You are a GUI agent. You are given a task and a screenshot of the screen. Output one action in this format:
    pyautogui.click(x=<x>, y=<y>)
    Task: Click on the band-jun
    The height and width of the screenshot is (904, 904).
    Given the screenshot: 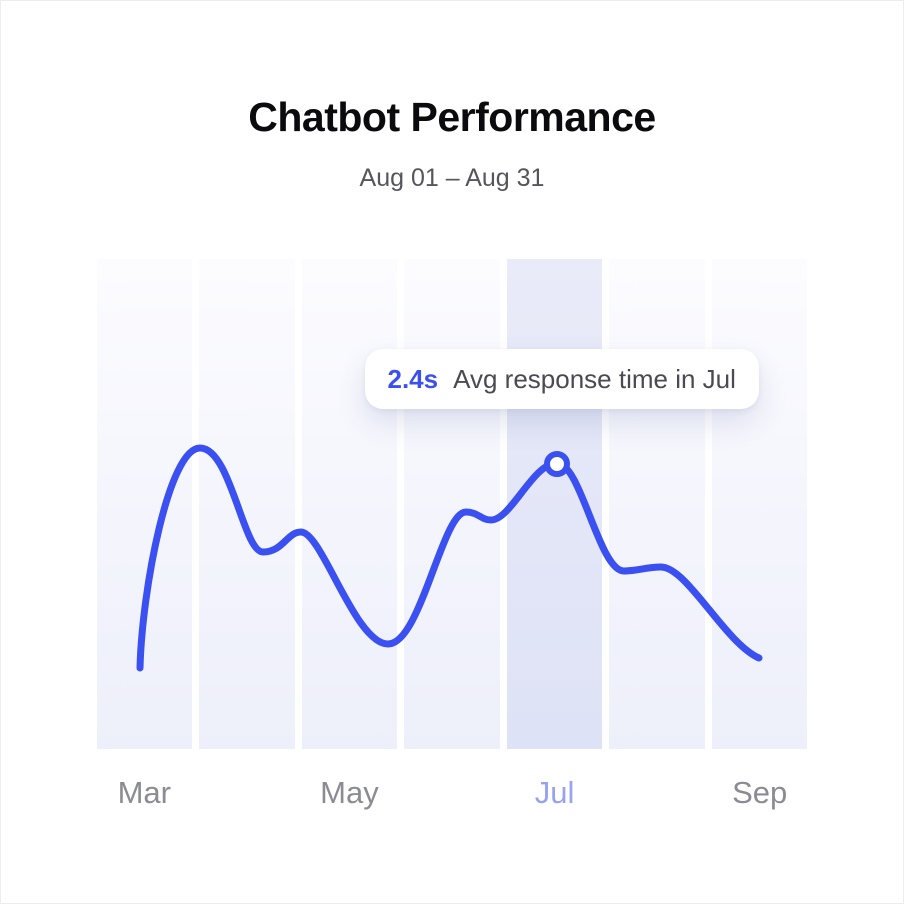 What is the action you would take?
    pyautogui.click(x=452, y=504)
    